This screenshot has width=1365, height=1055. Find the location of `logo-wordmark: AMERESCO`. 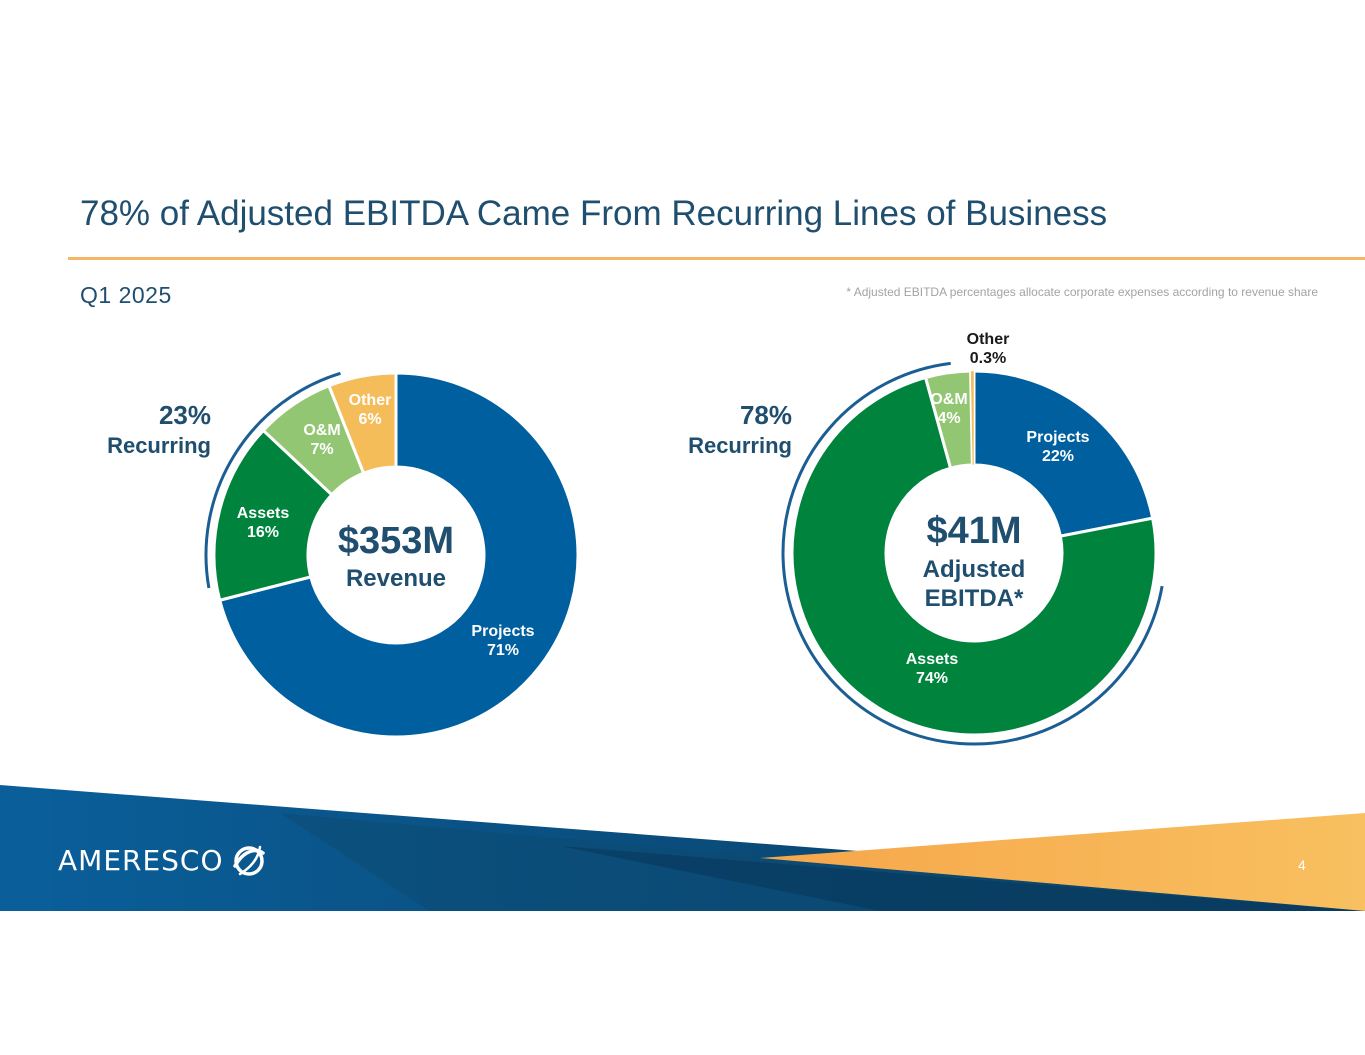

logo-wordmark: AMERESCO is located at coordinates (141, 860).